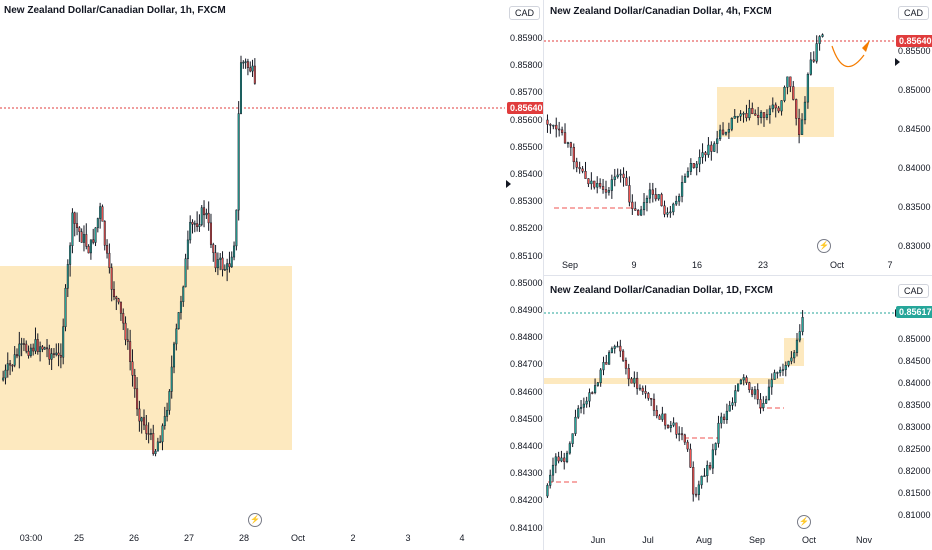 The image size is (932, 550). Describe the element at coordinates (848, 56) in the screenshot. I see `forecast-arrow` at that location.